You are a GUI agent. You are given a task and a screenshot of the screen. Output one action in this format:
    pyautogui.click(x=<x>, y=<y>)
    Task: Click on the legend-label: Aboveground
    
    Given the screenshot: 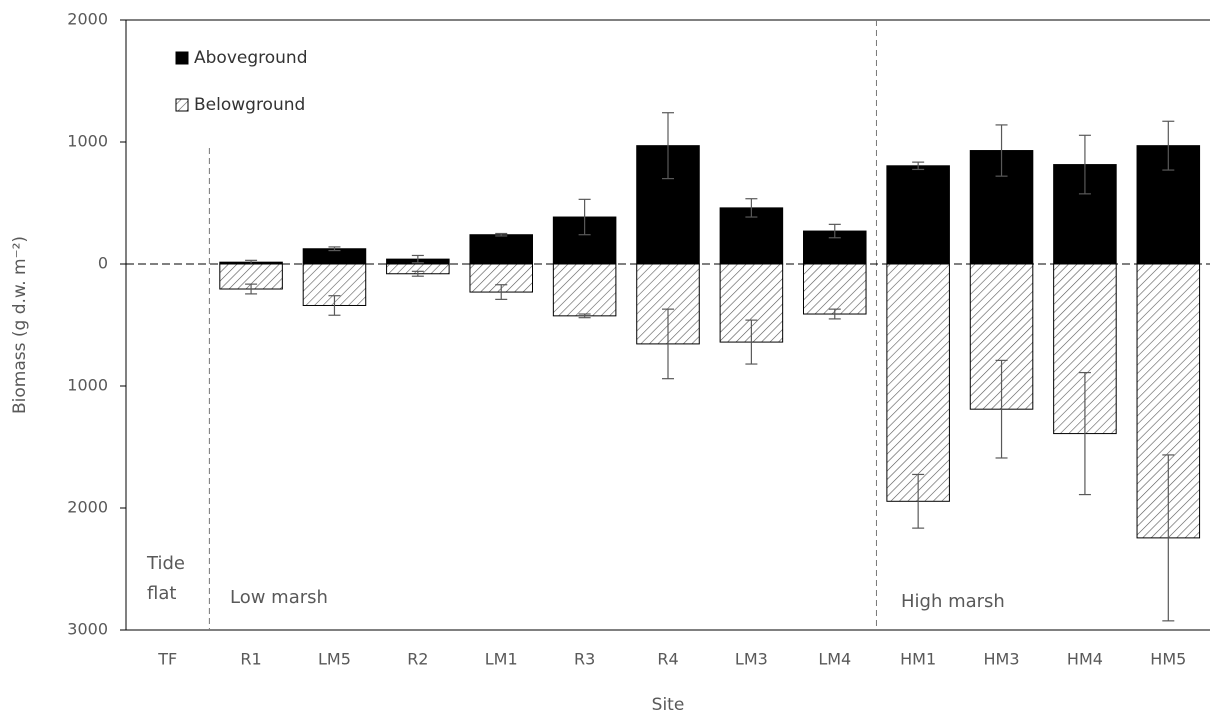 What is the action you would take?
    pyautogui.click(x=251, y=58)
    